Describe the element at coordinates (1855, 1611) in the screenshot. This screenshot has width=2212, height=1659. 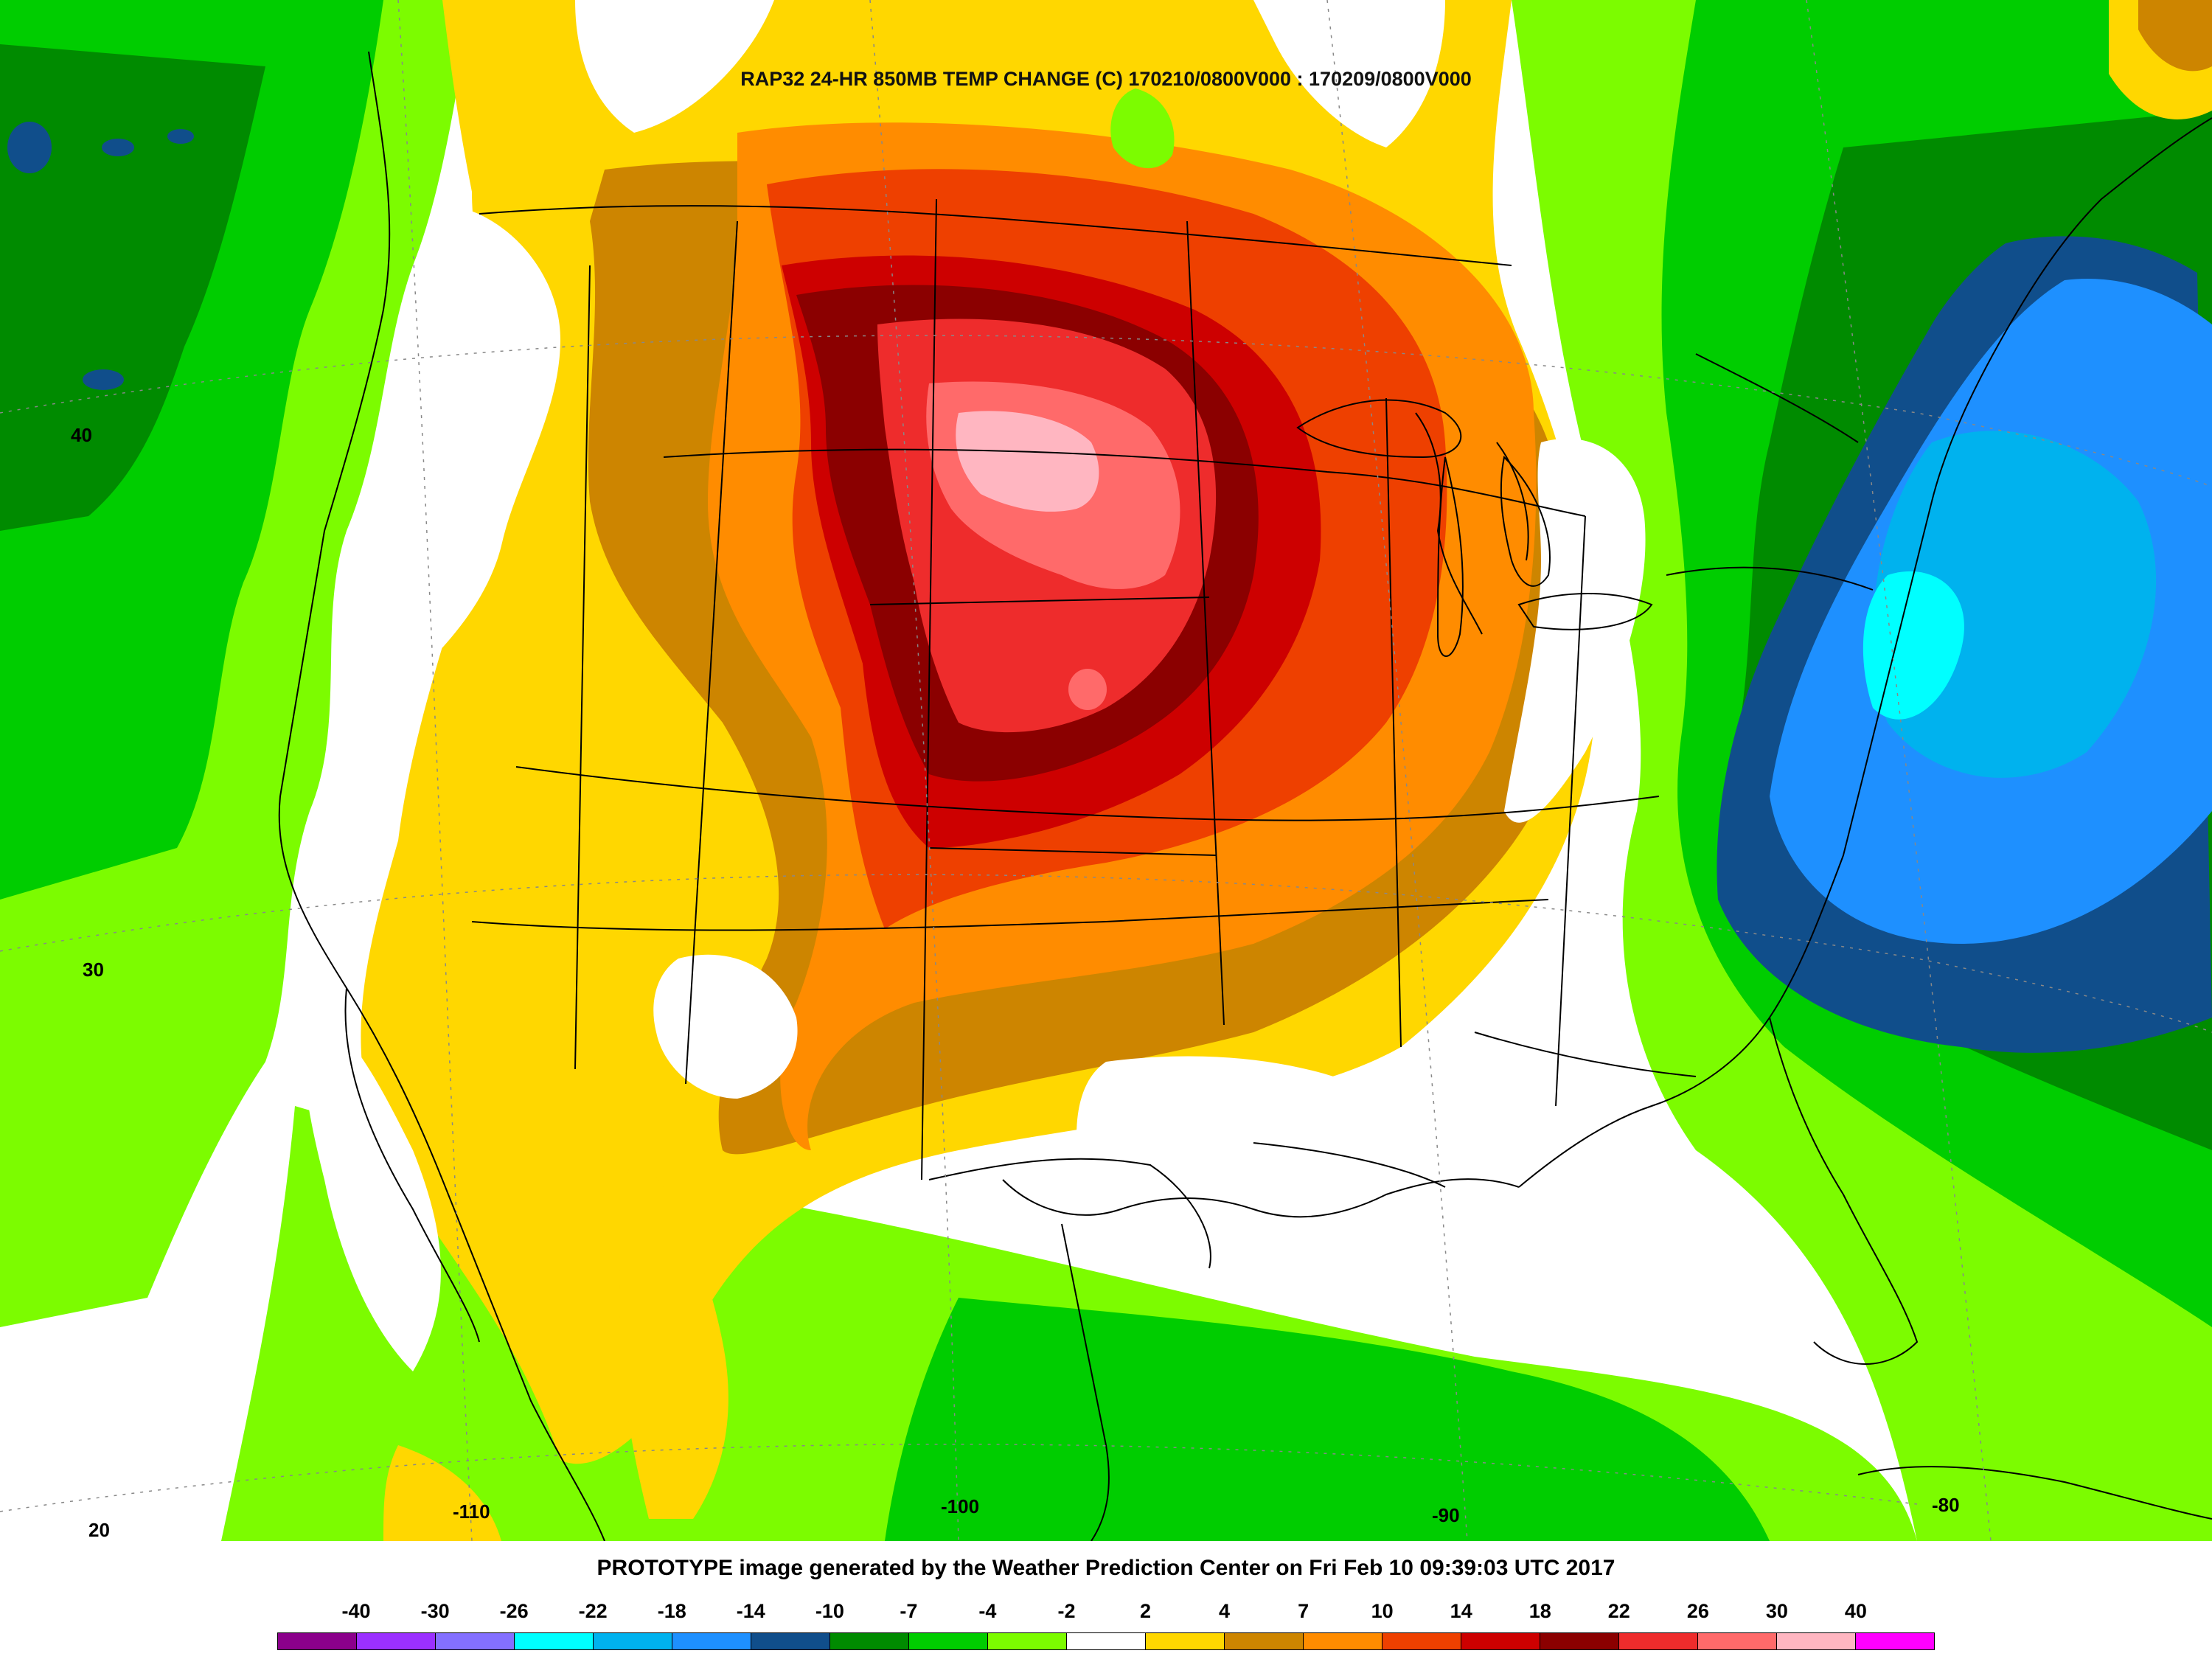
I see `legend-label: 40` at that location.